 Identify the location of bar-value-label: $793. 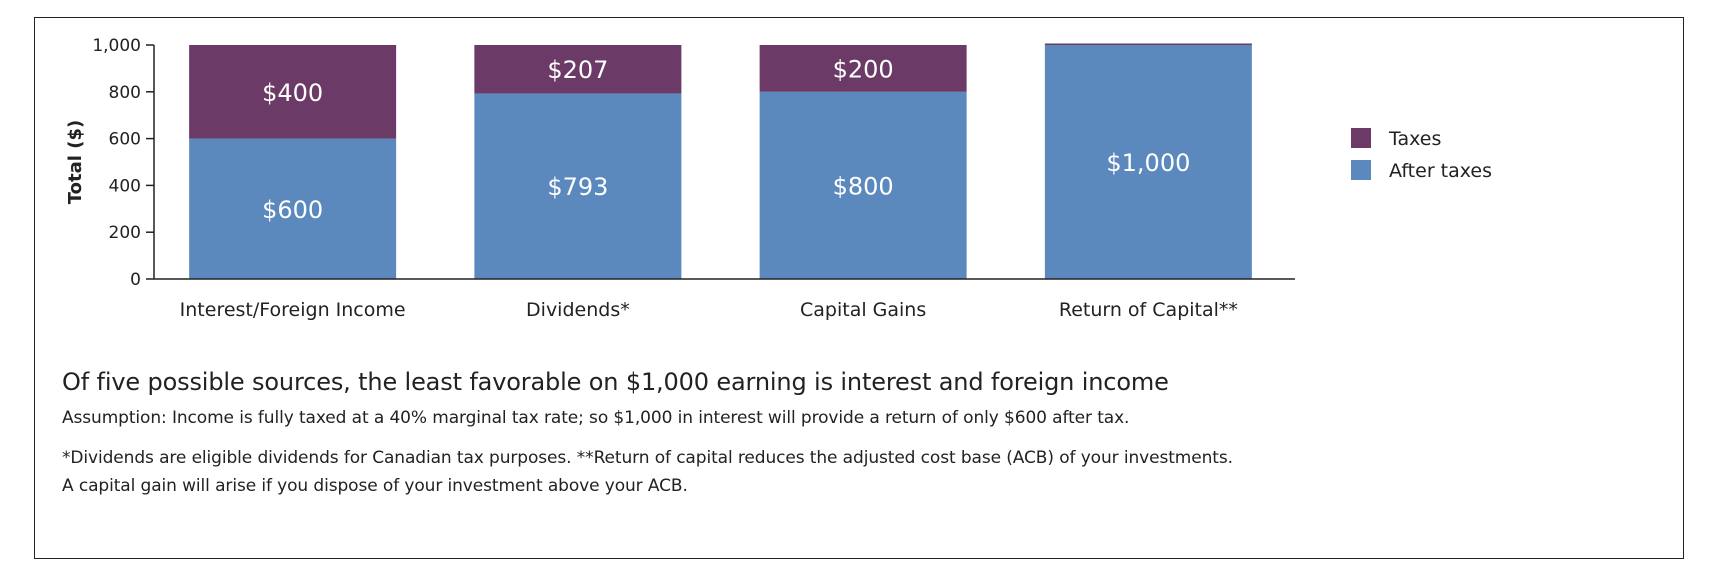
(577, 187).